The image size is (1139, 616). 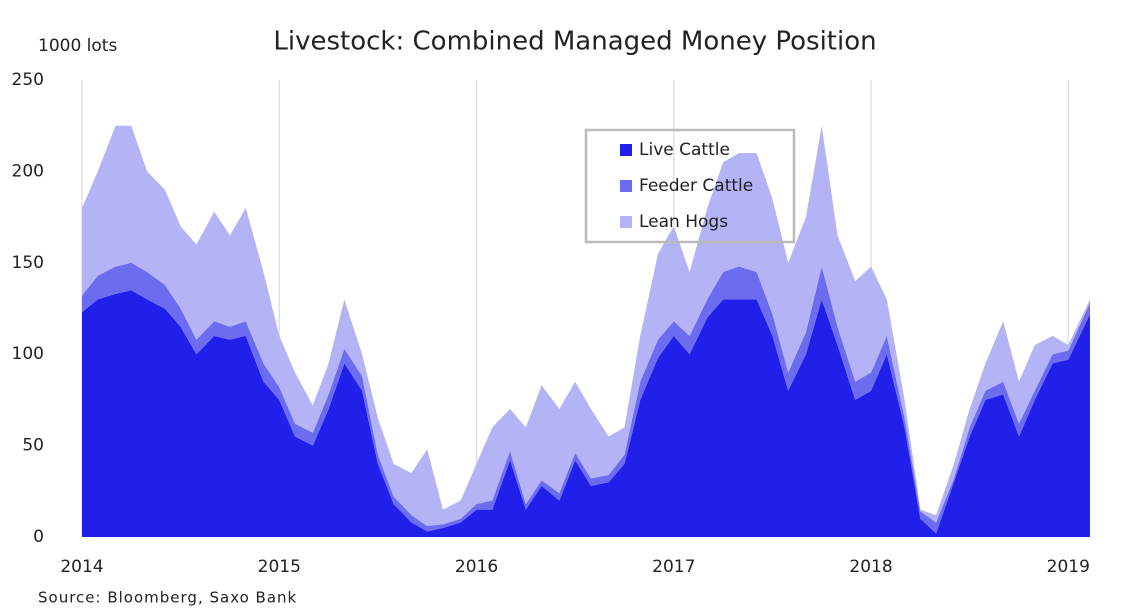 I want to click on source: Source: Bloomberg, Saxo Bank, so click(x=167, y=598).